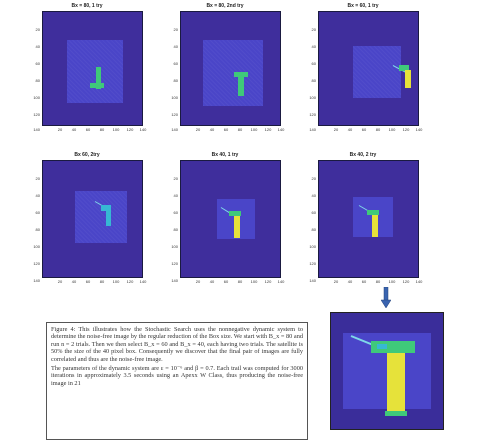  Describe the element at coordinates (87, 155) in the screenshot. I see `panel-title: Bx 60, 2try` at that location.